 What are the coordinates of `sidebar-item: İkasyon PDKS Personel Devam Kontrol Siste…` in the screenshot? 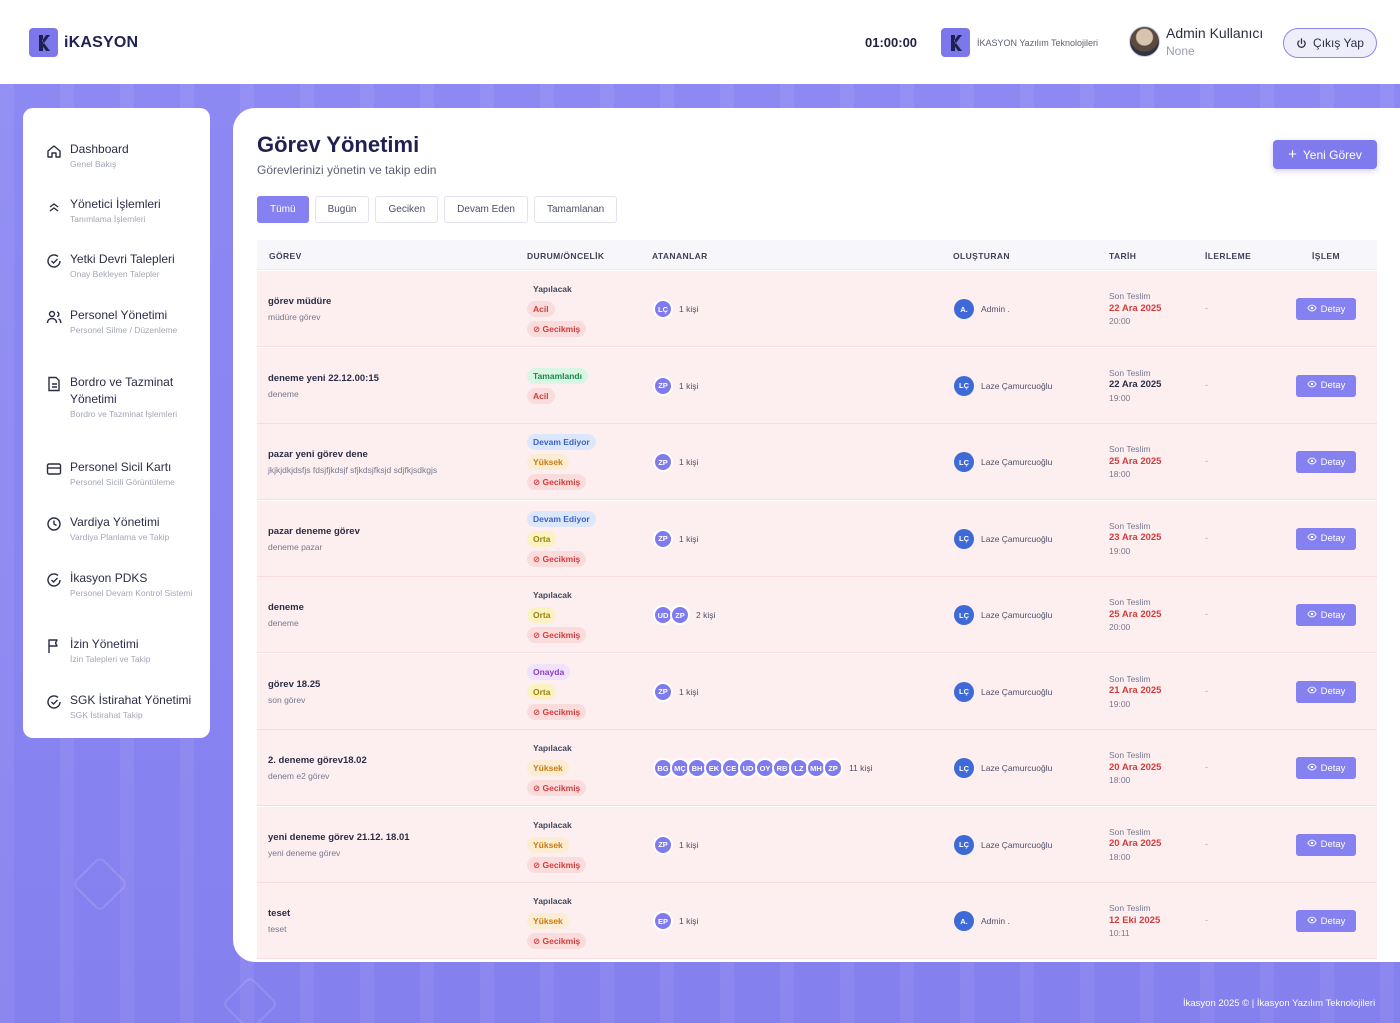 It's located at (123, 584).